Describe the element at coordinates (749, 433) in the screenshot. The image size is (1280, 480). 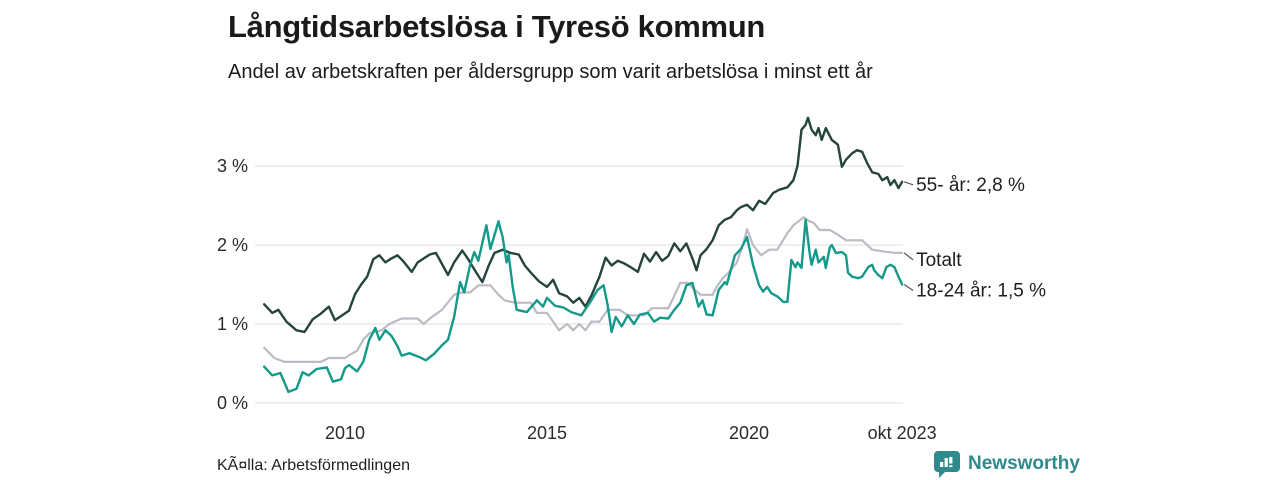
I see `x-axis-tick-label: 2020` at that location.